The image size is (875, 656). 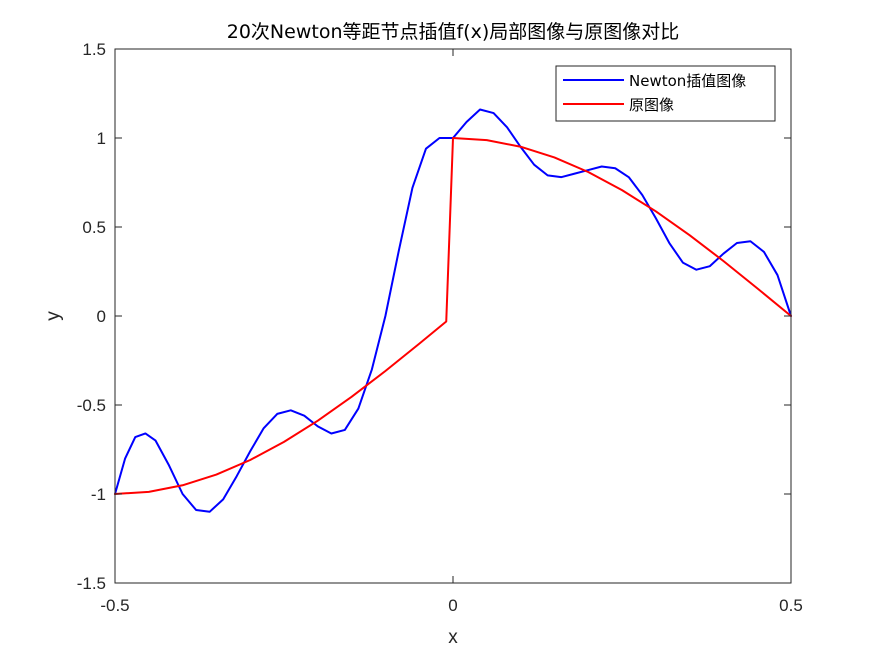 I want to click on x-tick-label: -0.5, so click(x=114, y=605).